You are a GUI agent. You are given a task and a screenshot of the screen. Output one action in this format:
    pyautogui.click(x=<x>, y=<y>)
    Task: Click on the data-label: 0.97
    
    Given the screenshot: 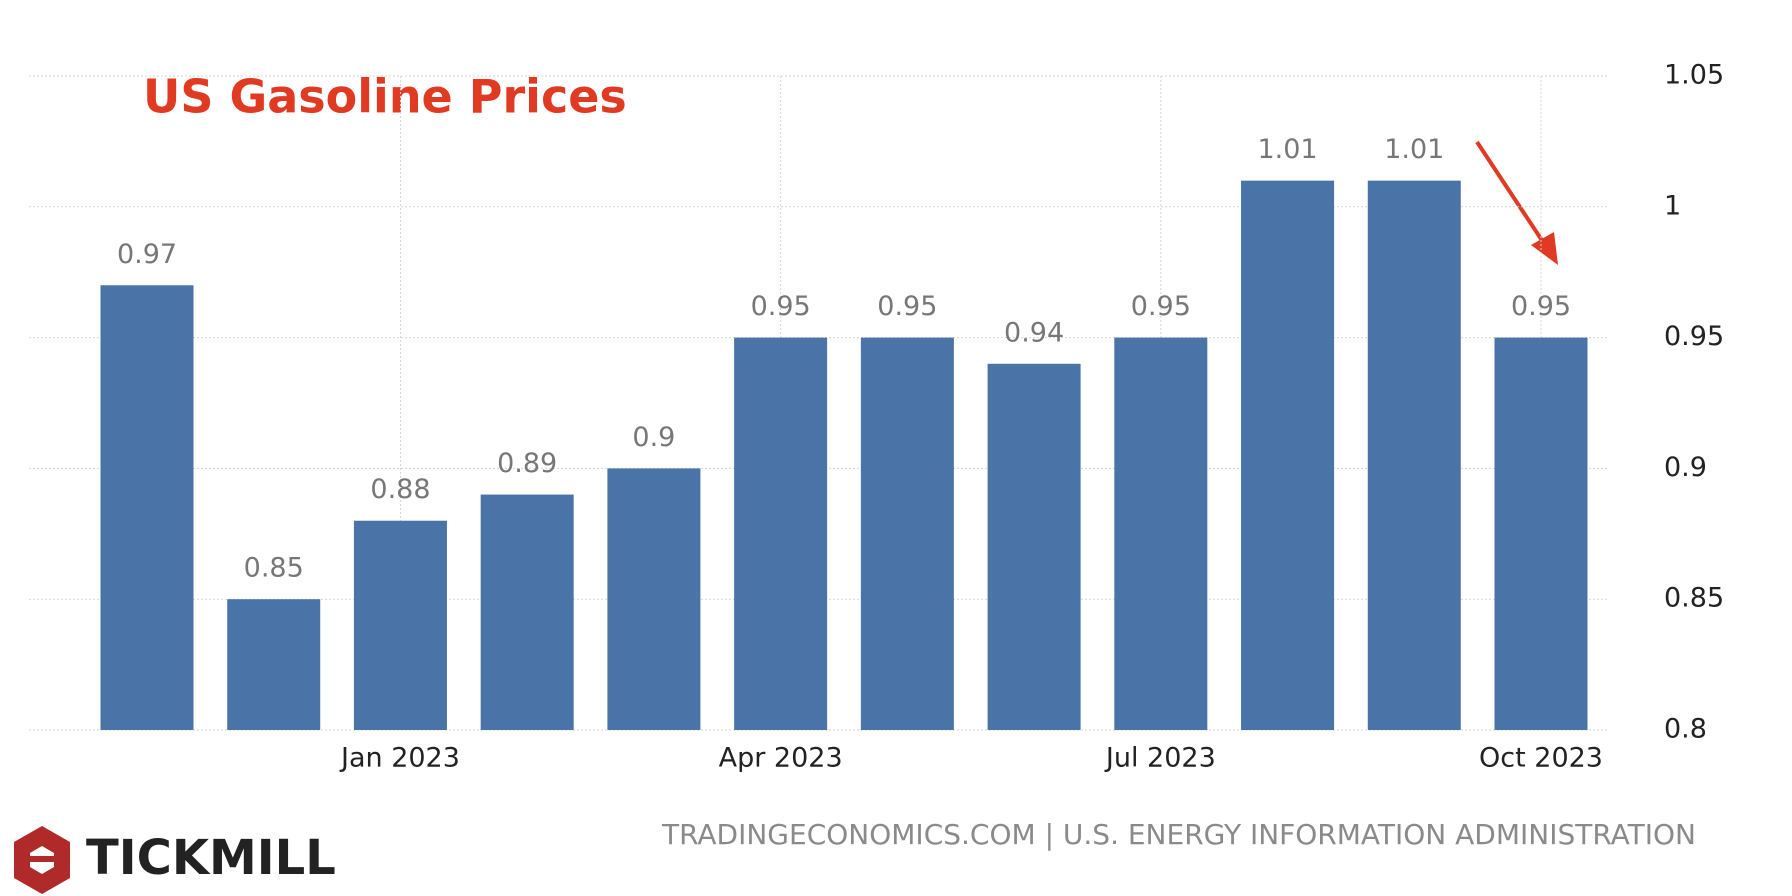 What is the action you would take?
    pyautogui.click(x=147, y=254)
    